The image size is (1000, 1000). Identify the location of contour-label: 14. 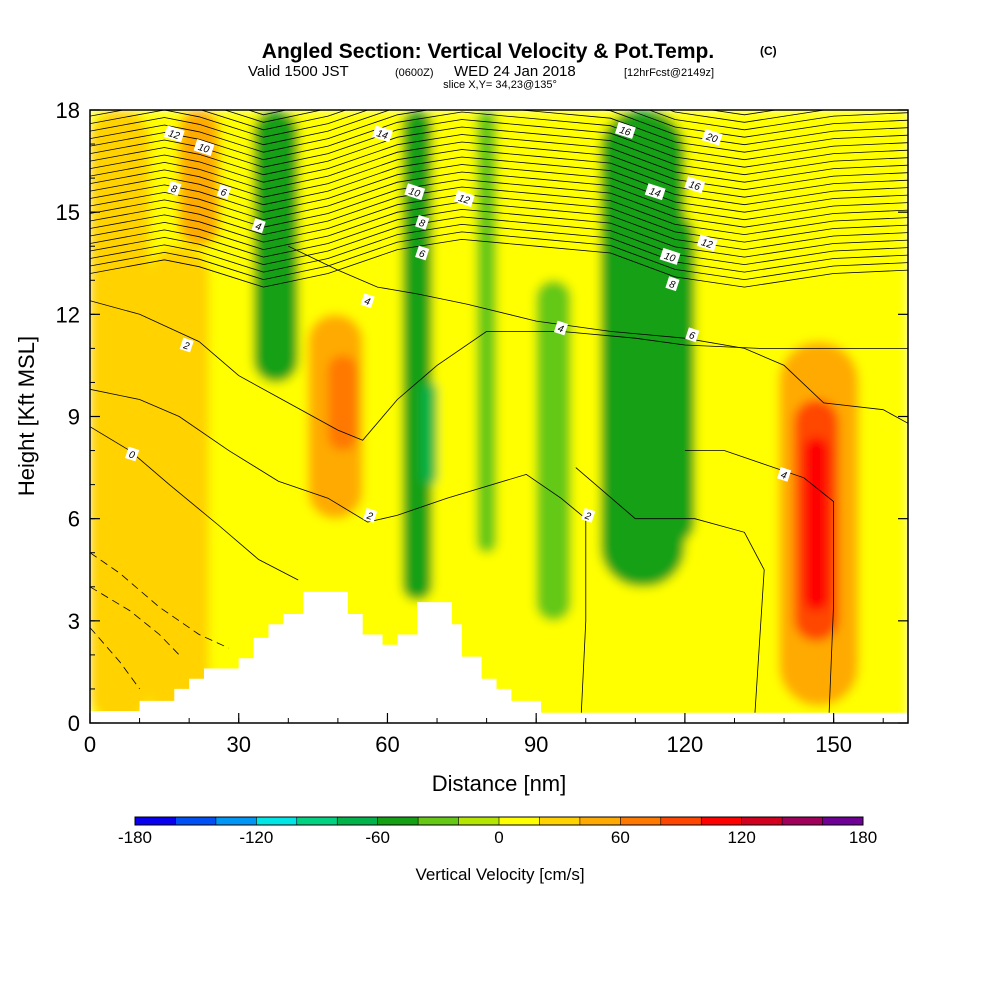
(655, 191).